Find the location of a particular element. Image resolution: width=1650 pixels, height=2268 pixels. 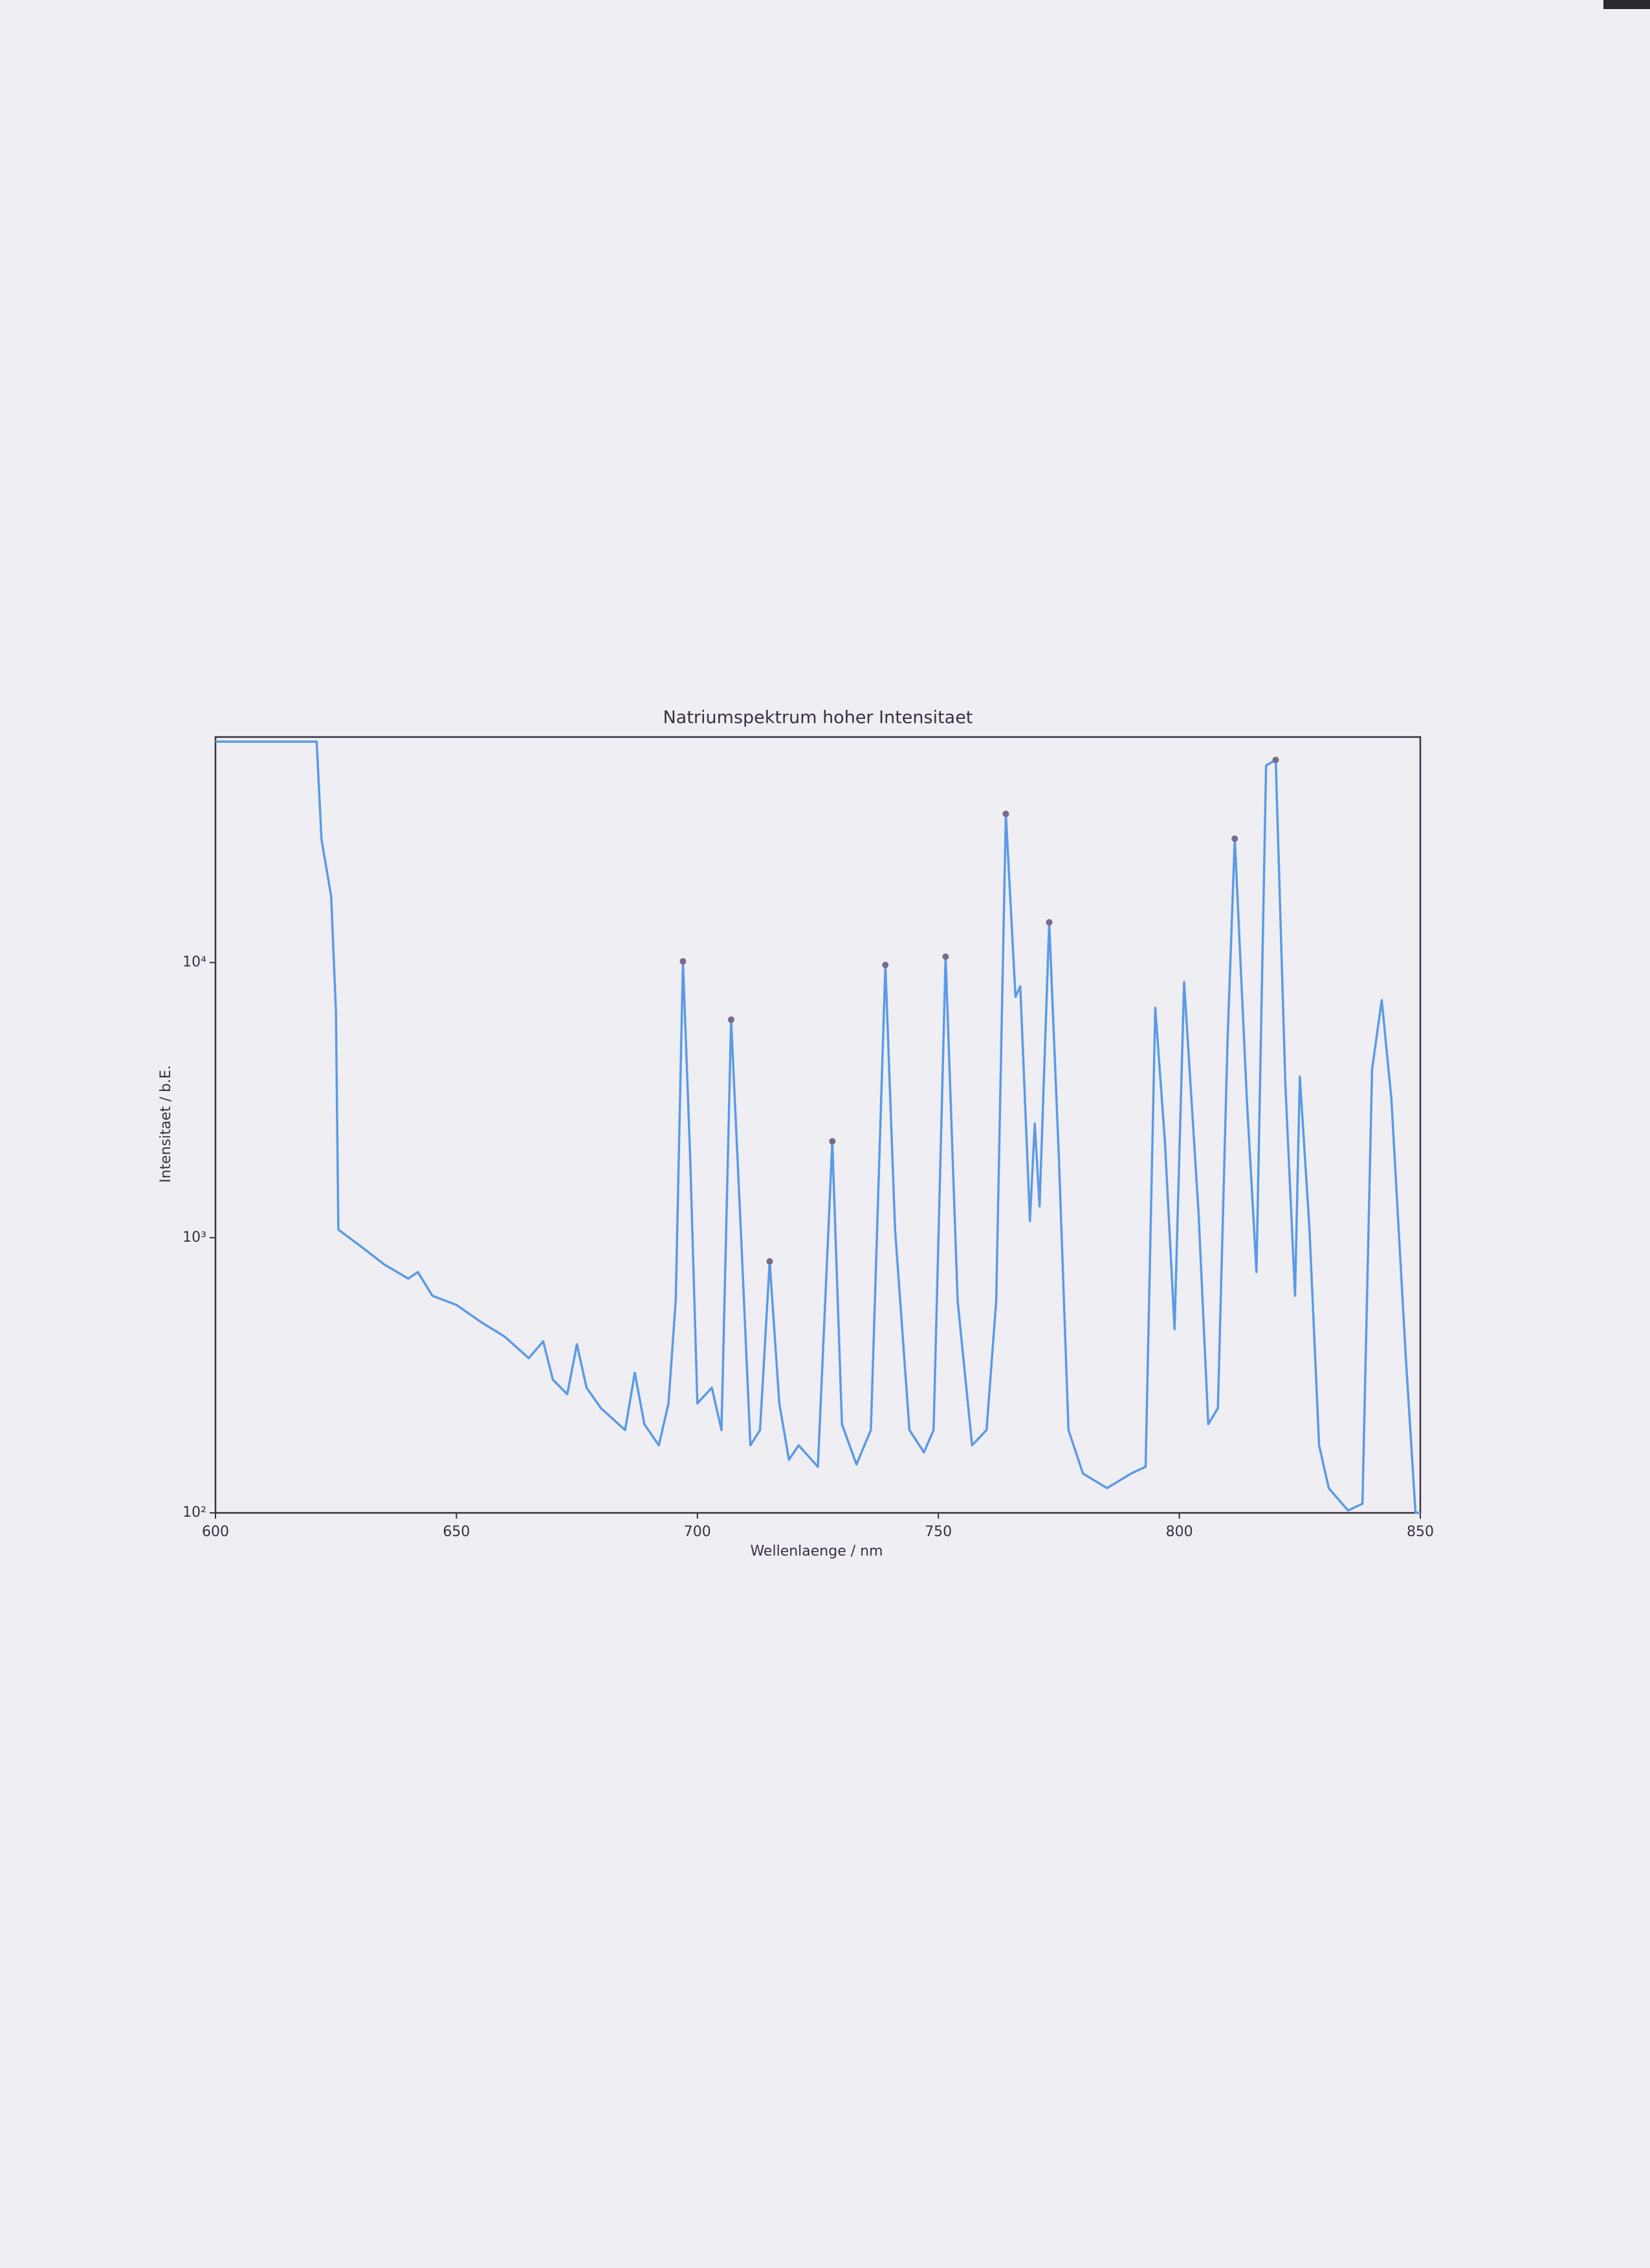

y-tick-label: 10³ is located at coordinates (194, 1237).